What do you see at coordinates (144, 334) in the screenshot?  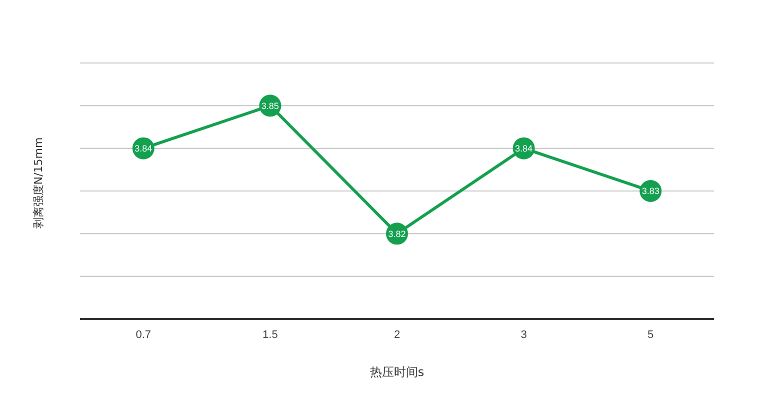 I see `x-tick-label: 0.7` at bounding box center [144, 334].